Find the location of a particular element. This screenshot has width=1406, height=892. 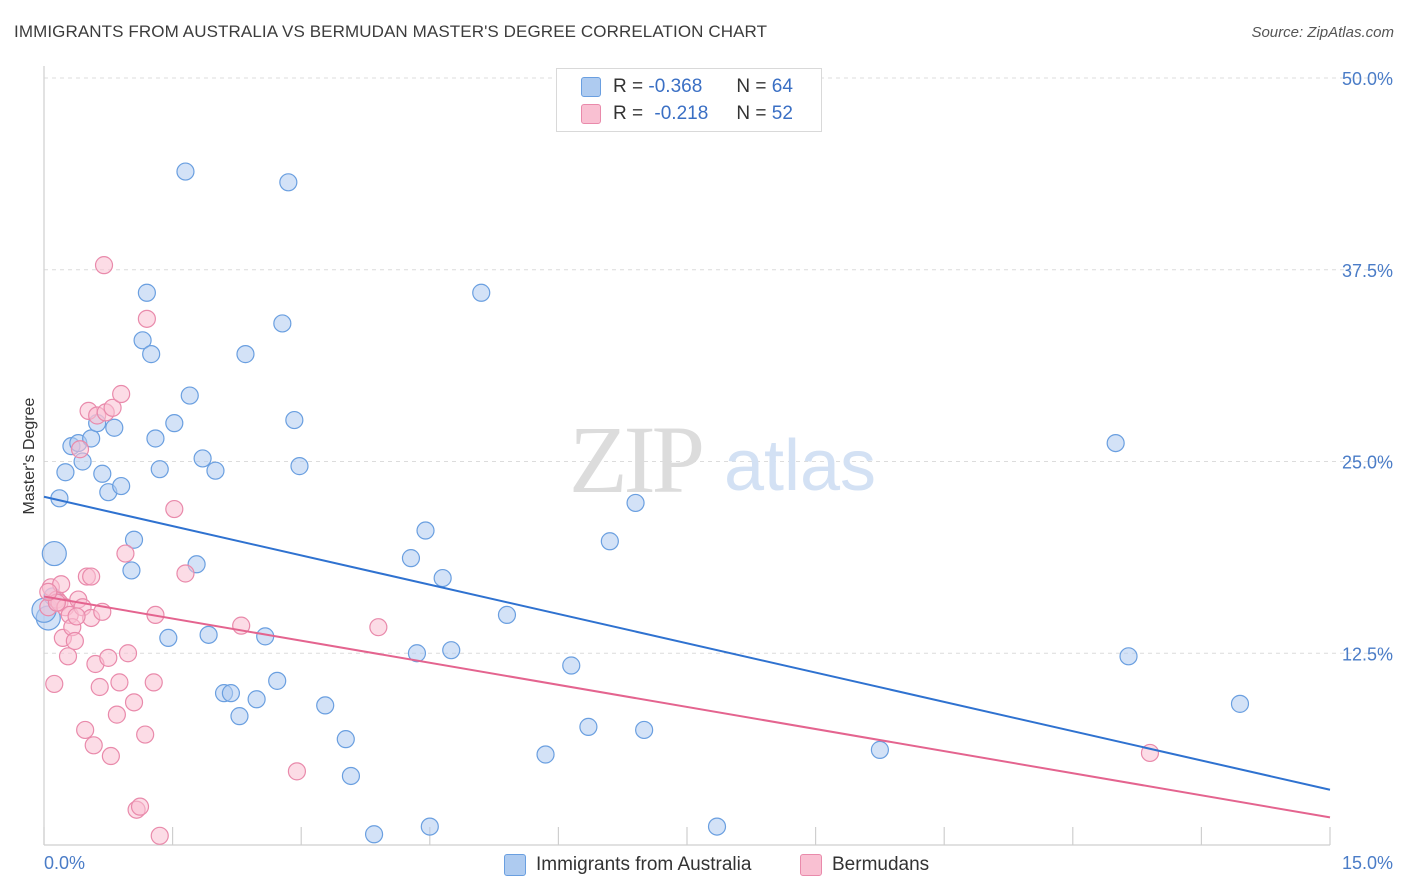

legend-r-value: -0.218 is located at coordinates (681, 113).